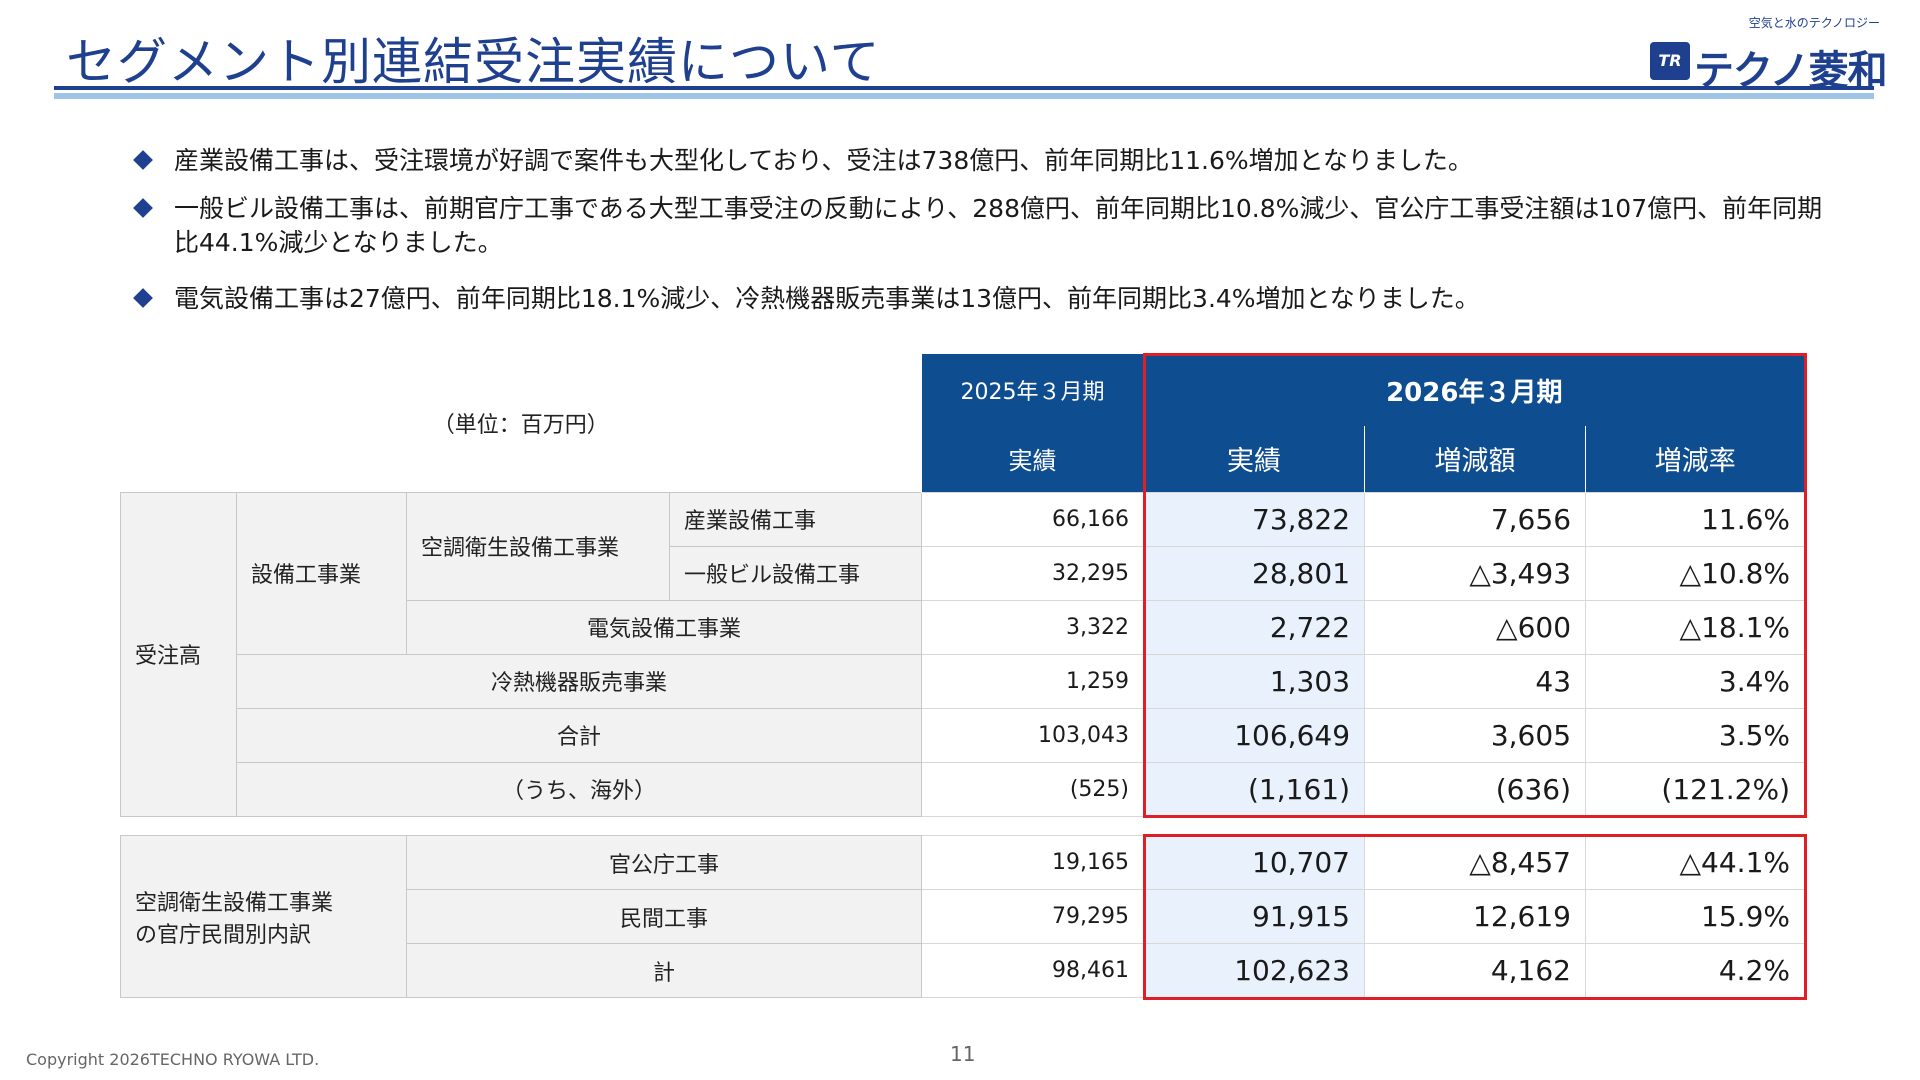 The image size is (1920, 1080). What do you see at coordinates (1475, 573) in the screenshot?
I see `change-amount: △3,493` at bounding box center [1475, 573].